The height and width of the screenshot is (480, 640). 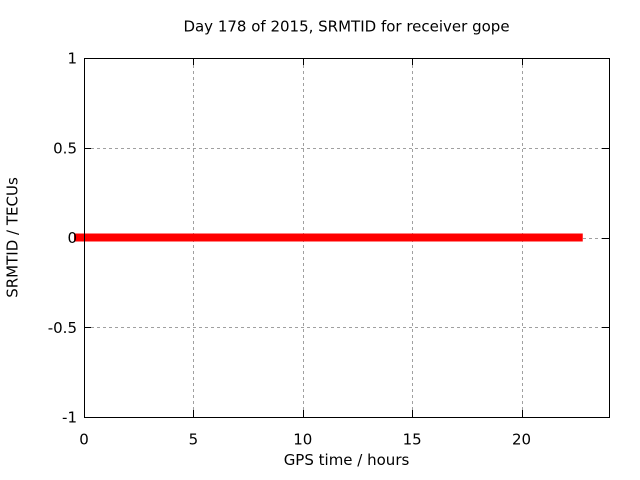 I want to click on x-tick-label: 5, so click(x=194, y=440).